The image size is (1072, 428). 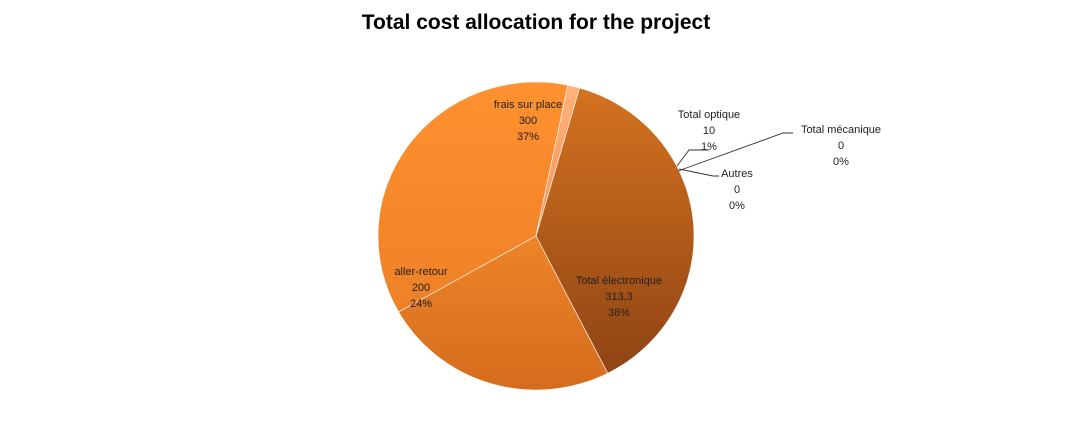 What do you see at coordinates (421, 304) in the screenshot?
I see `data-label-percent-aller-retour: 24%` at bounding box center [421, 304].